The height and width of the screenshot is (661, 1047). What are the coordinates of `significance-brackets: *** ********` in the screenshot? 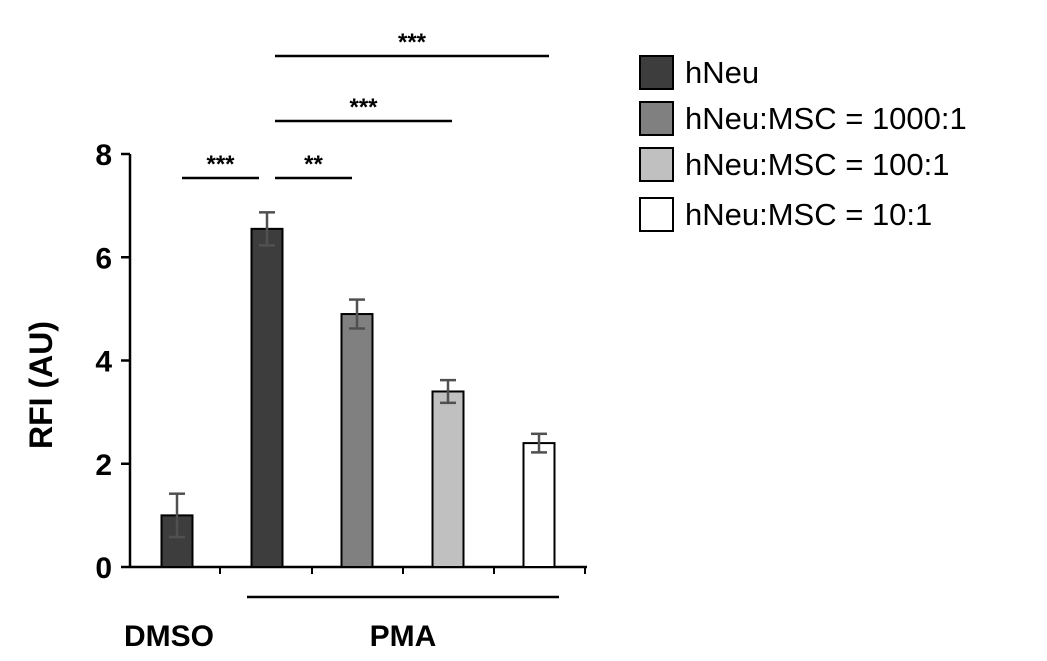 It's located at (365, 104).